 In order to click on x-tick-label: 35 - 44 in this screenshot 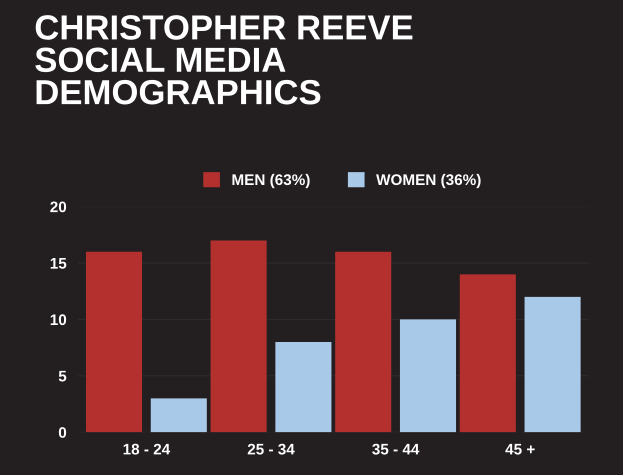, I will do `click(396, 449)`.